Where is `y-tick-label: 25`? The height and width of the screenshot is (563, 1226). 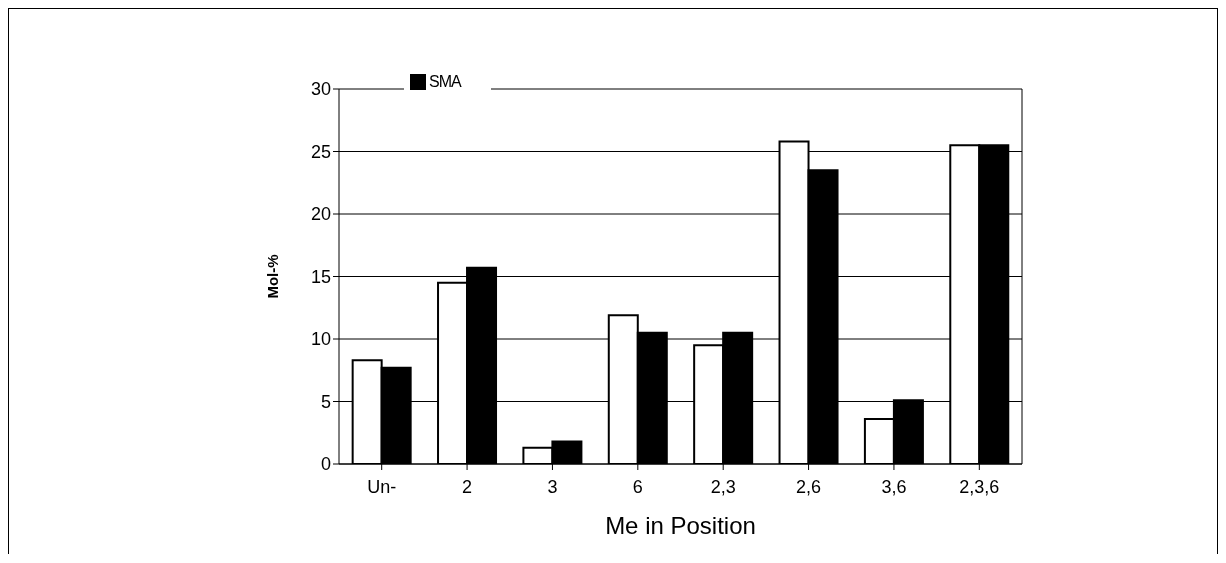 y-tick-label: 25 is located at coordinates (320, 151).